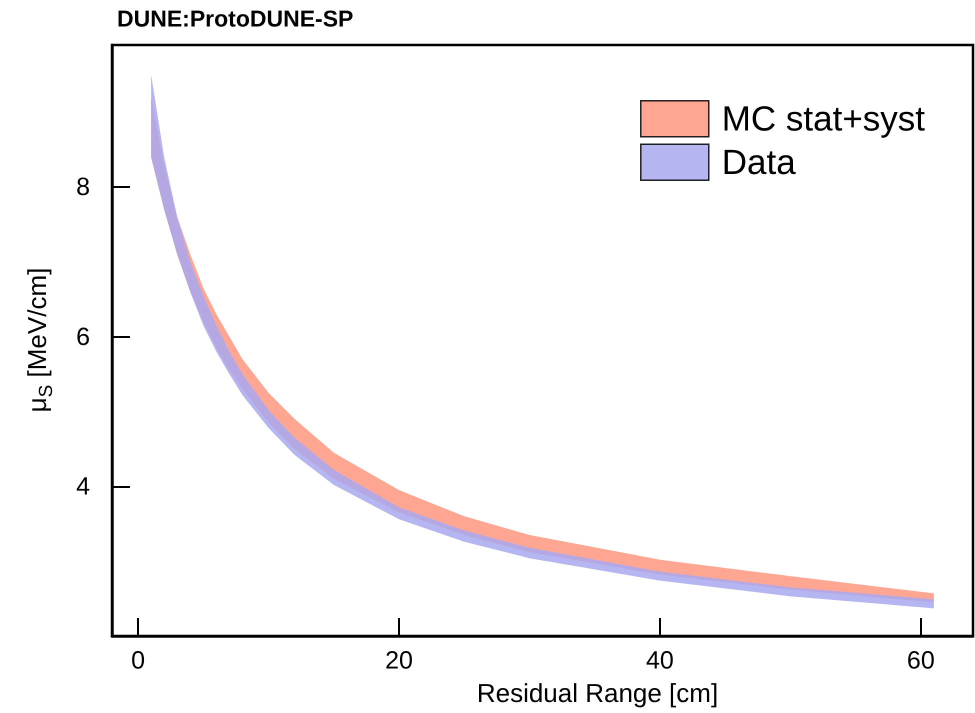 This screenshot has height=713, width=975. What do you see at coordinates (138, 660) in the screenshot?
I see `x-tick-label: 0` at bounding box center [138, 660].